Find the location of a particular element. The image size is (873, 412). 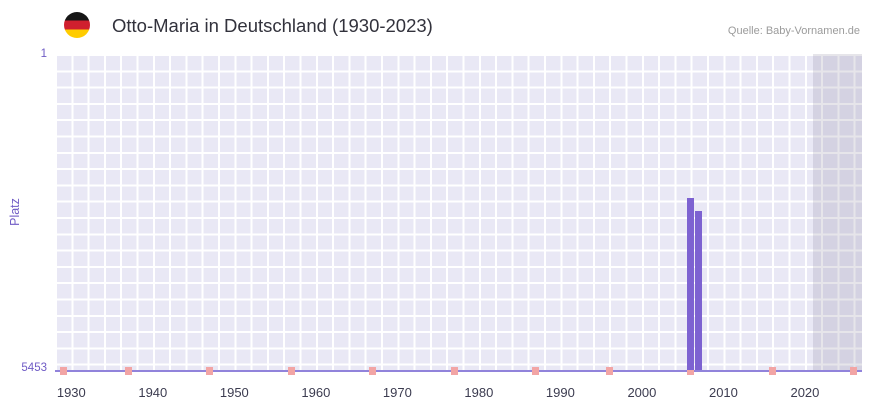

y-tick-label-bottom: 5453 is located at coordinates (34, 368).